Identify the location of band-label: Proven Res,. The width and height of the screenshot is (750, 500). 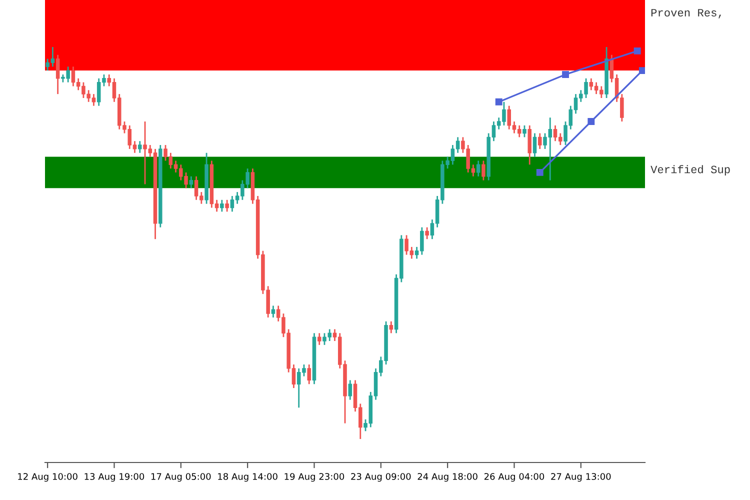
(686, 13).